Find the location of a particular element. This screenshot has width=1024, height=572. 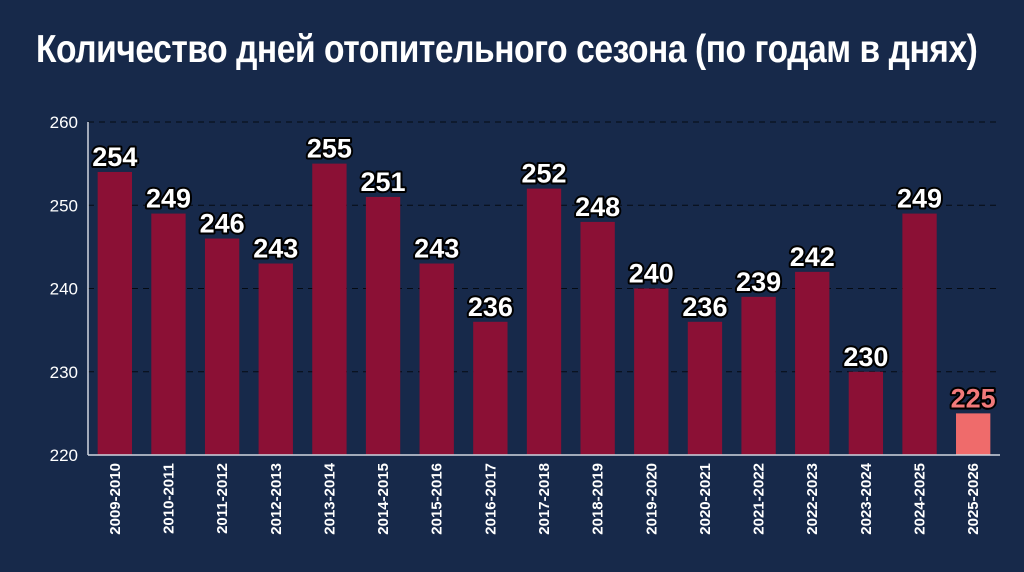

value-label: 230 is located at coordinates (865, 357).